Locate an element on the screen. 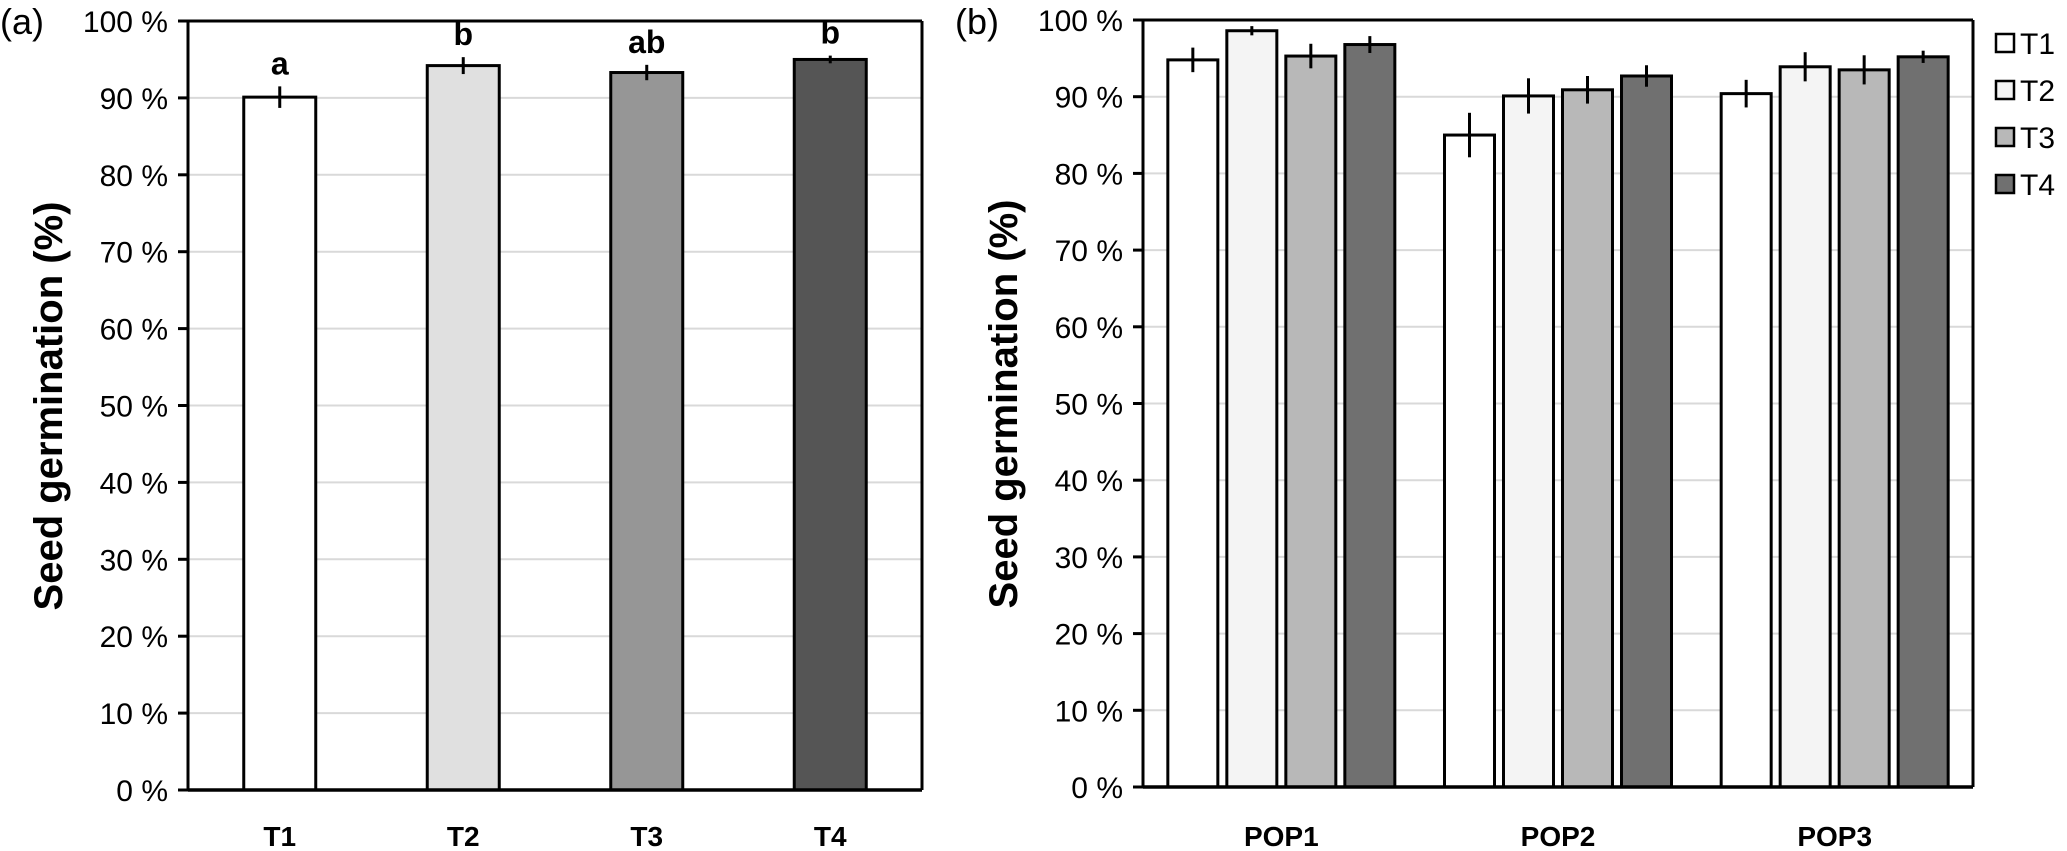 This screenshot has height=851, width=2067. panel-b-label: (b) is located at coordinates (977, 21).